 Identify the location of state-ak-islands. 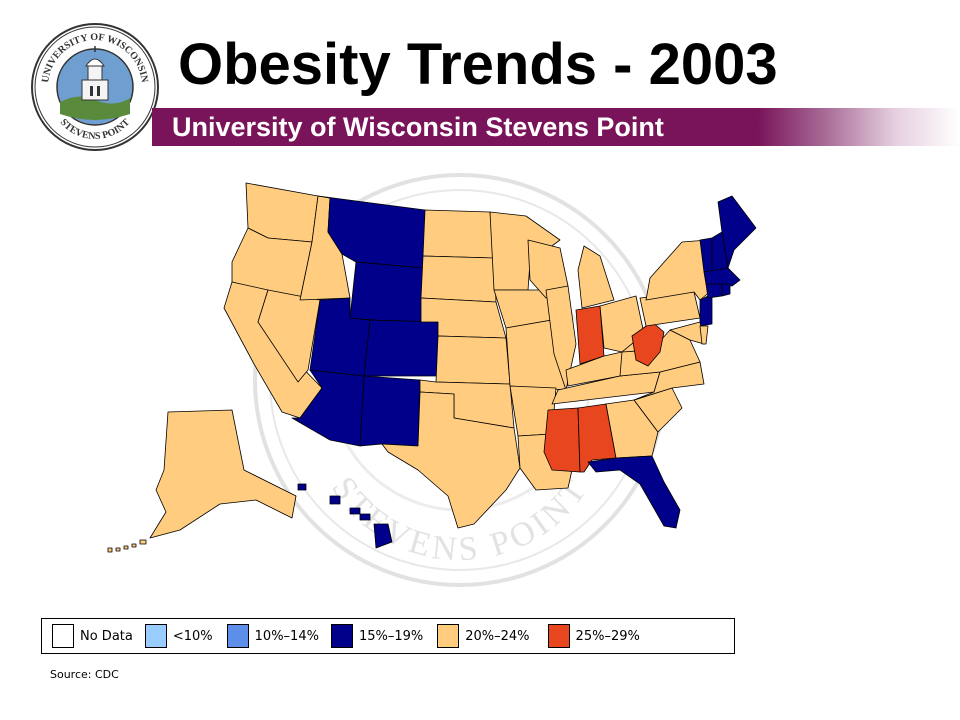
(127, 546).